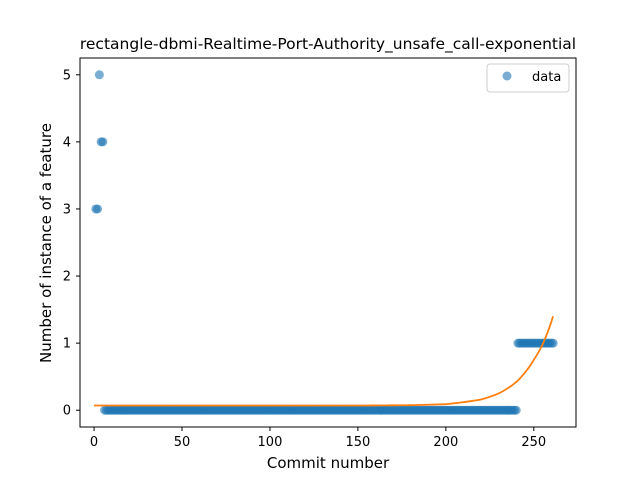  What do you see at coordinates (182, 442) in the screenshot?
I see `x-tick-label: 50` at bounding box center [182, 442].